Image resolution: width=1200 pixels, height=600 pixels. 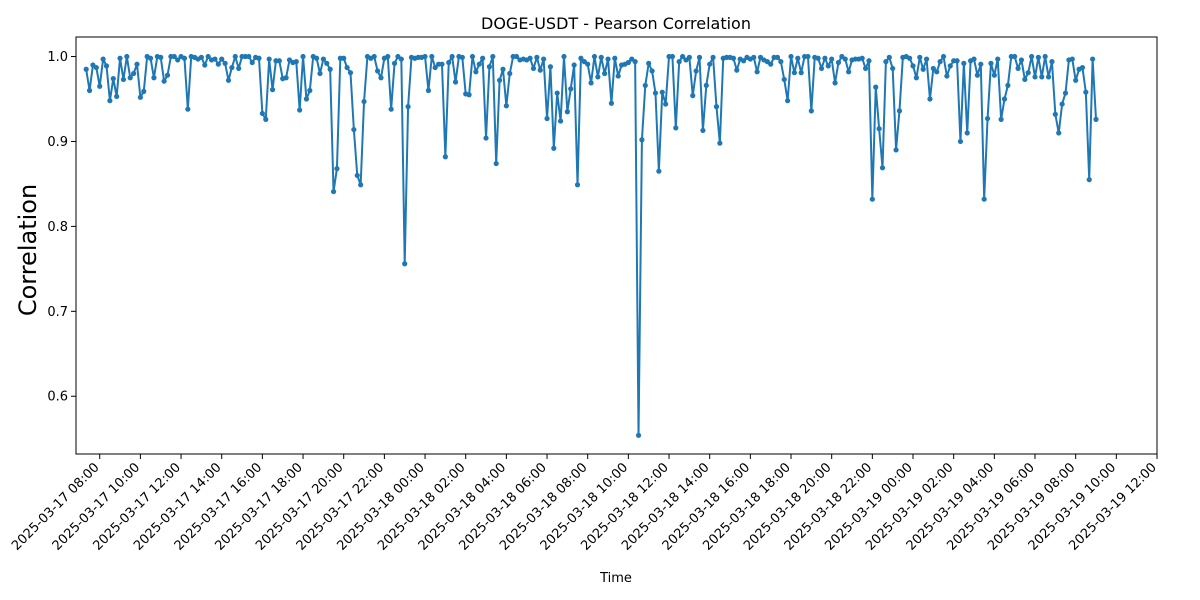 I want to click on y-tick-label: 1.0, so click(x=57, y=57).